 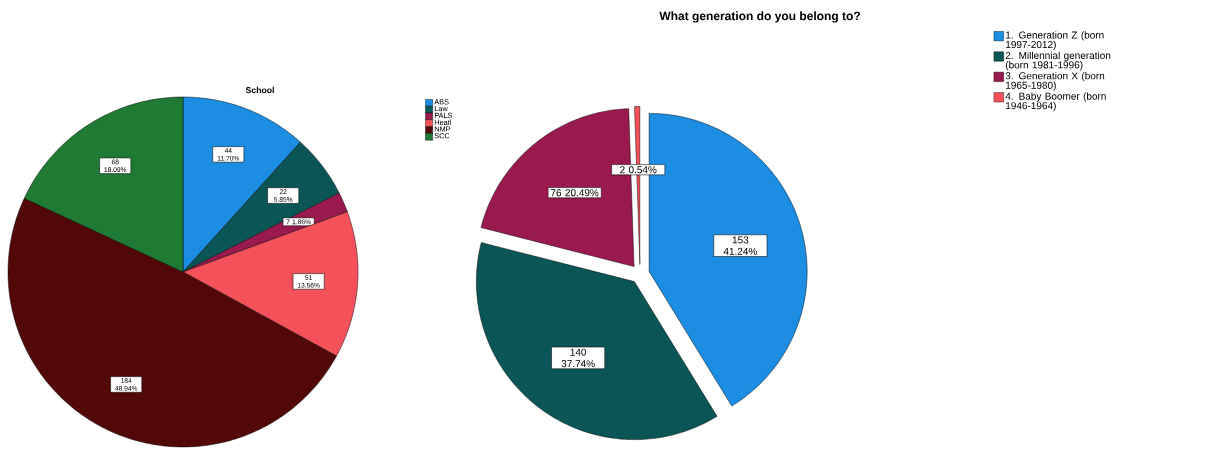 I want to click on legend-label: 4. Baby Boomer (born 1946-1964), so click(x=1055, y=102).